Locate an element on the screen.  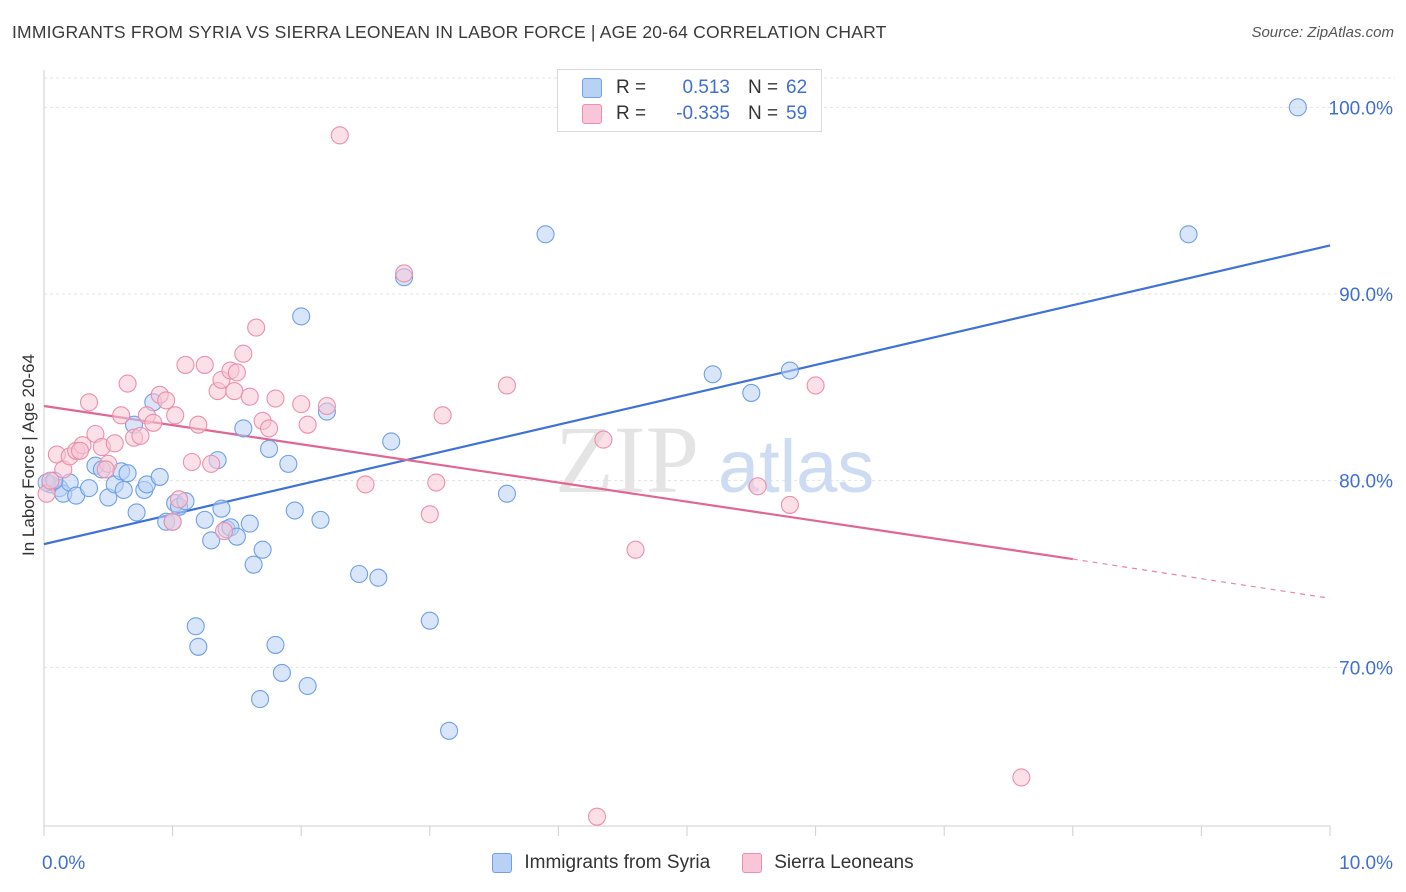
legend-r-value: 0.513 is located at coordinates (706, 87).